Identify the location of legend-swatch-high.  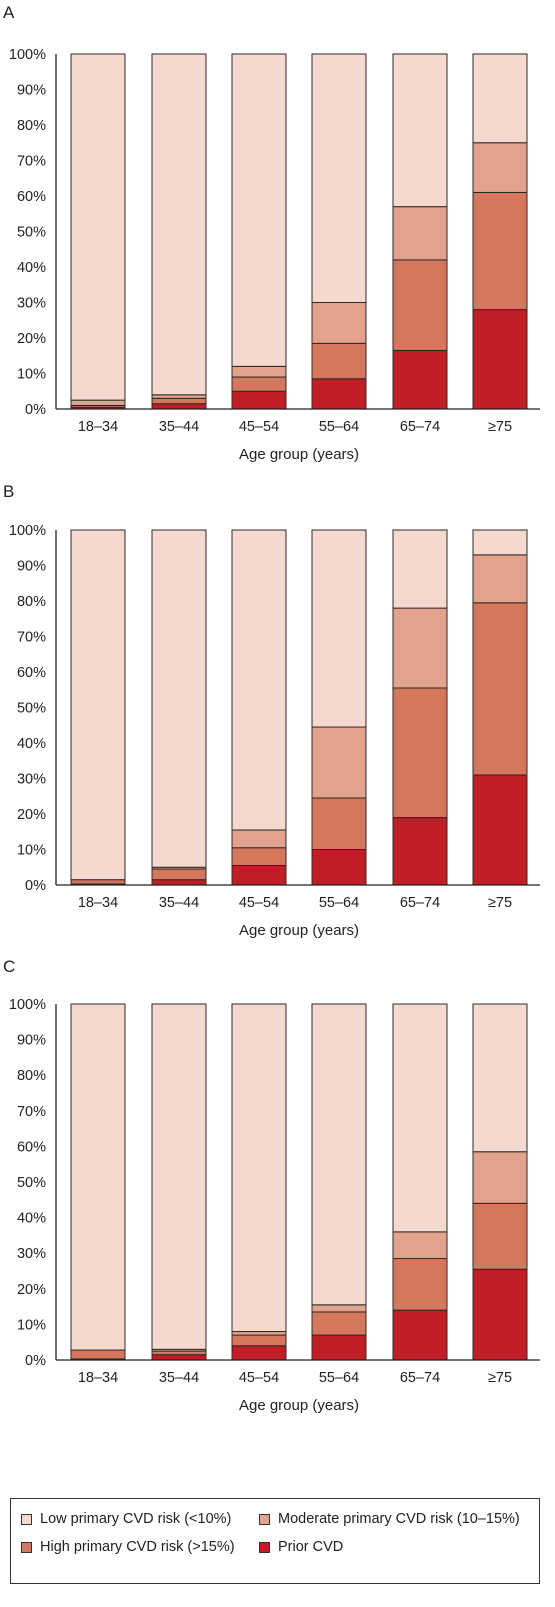
(26, 1547).